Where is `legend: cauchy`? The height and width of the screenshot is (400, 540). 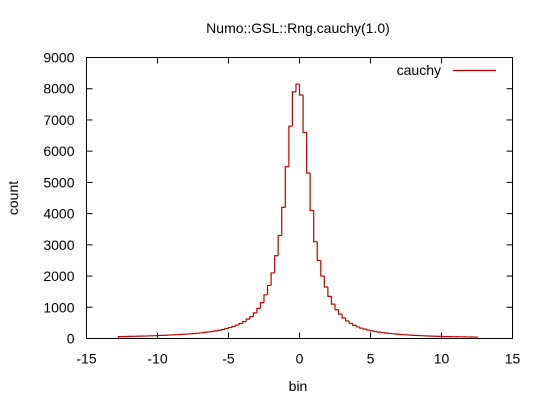 legend: cauchy is located at coordinates (446, 70).